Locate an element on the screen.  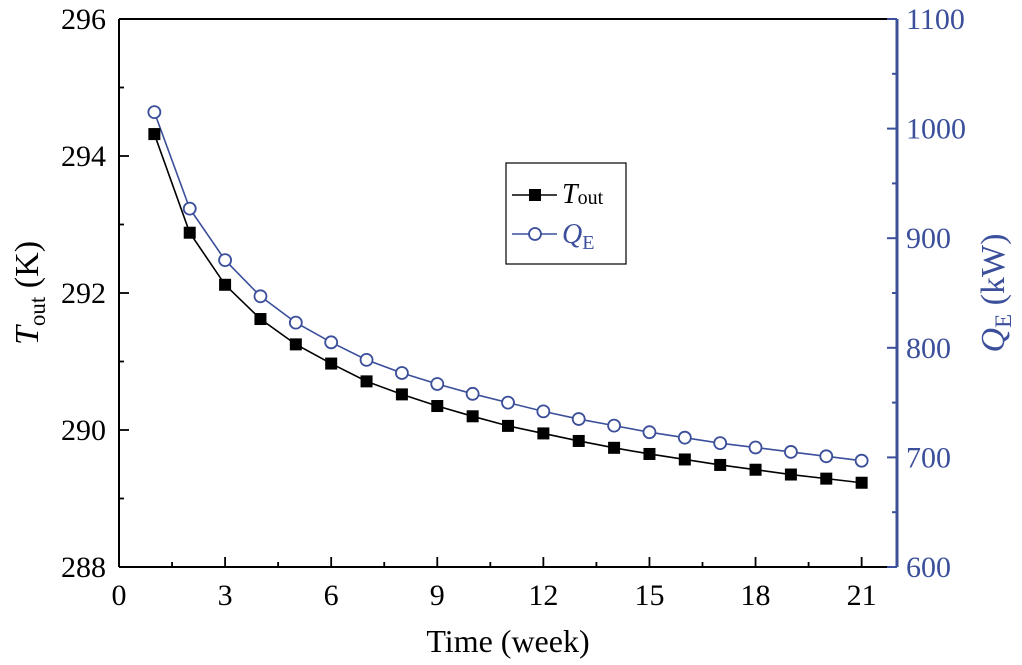
legend-box is located at coordinates (566, 213).